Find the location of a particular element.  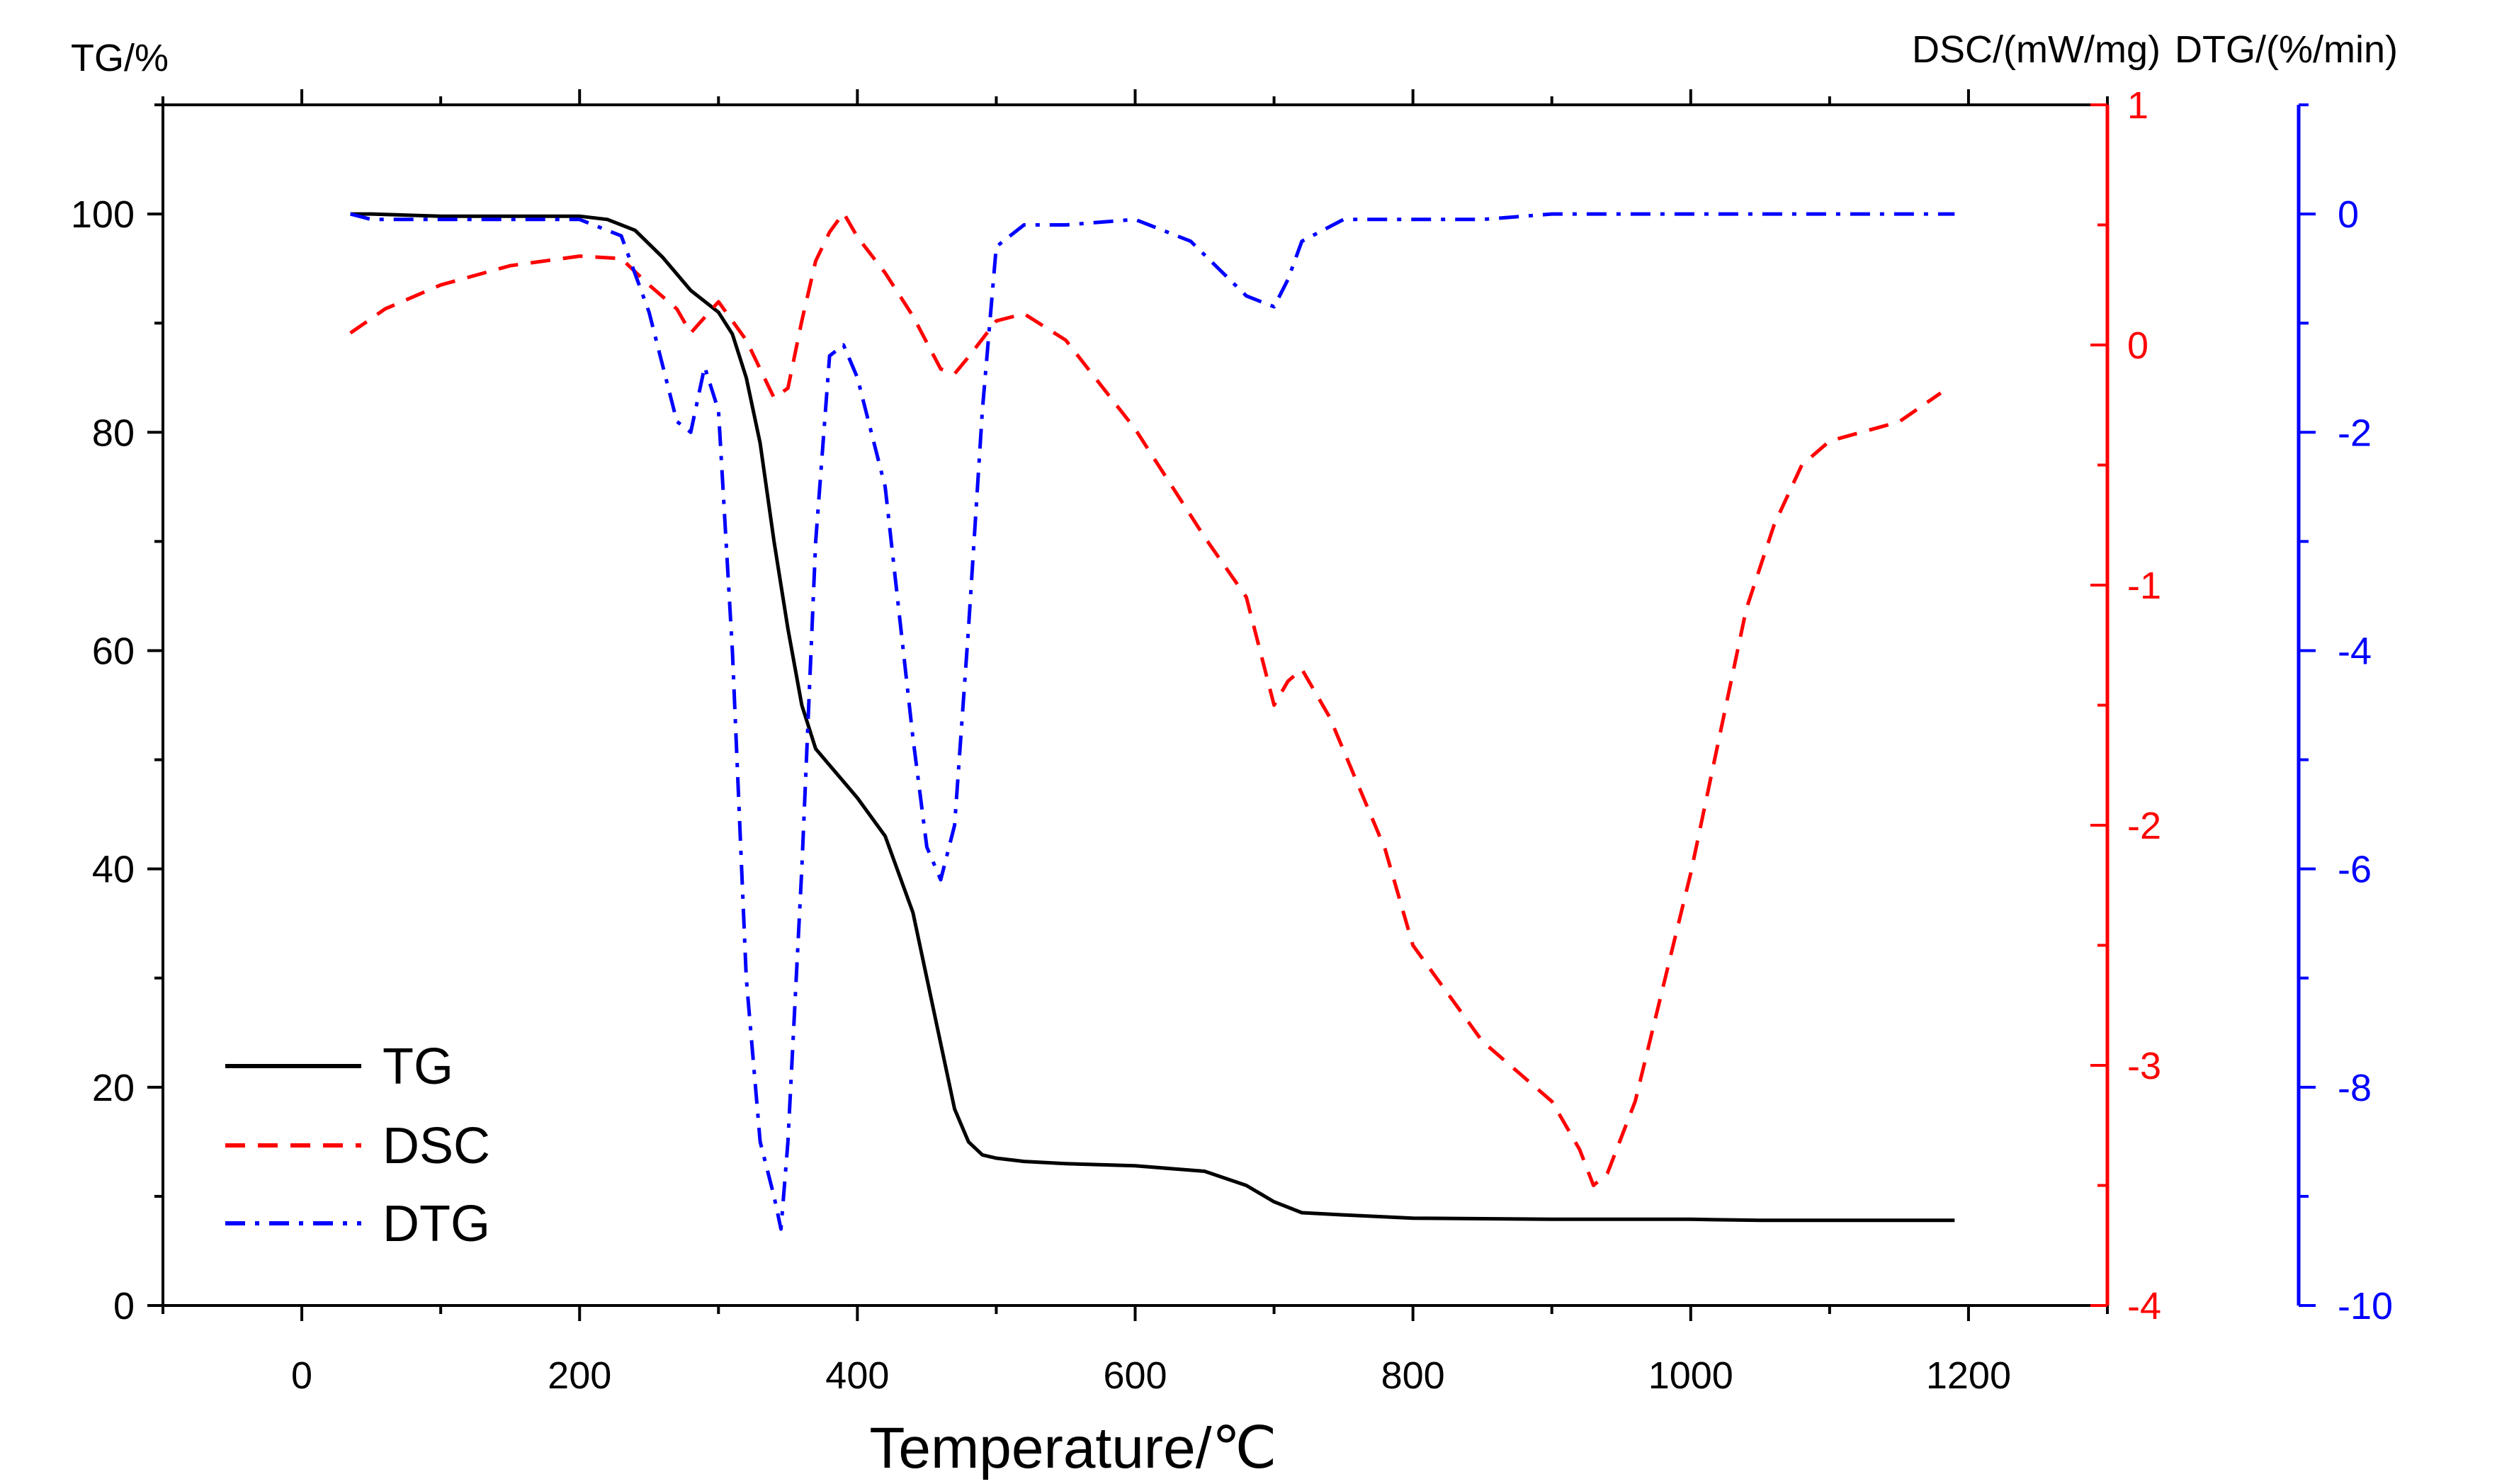

x-tick-label: 800 is located at coordinates (1413, 1375).